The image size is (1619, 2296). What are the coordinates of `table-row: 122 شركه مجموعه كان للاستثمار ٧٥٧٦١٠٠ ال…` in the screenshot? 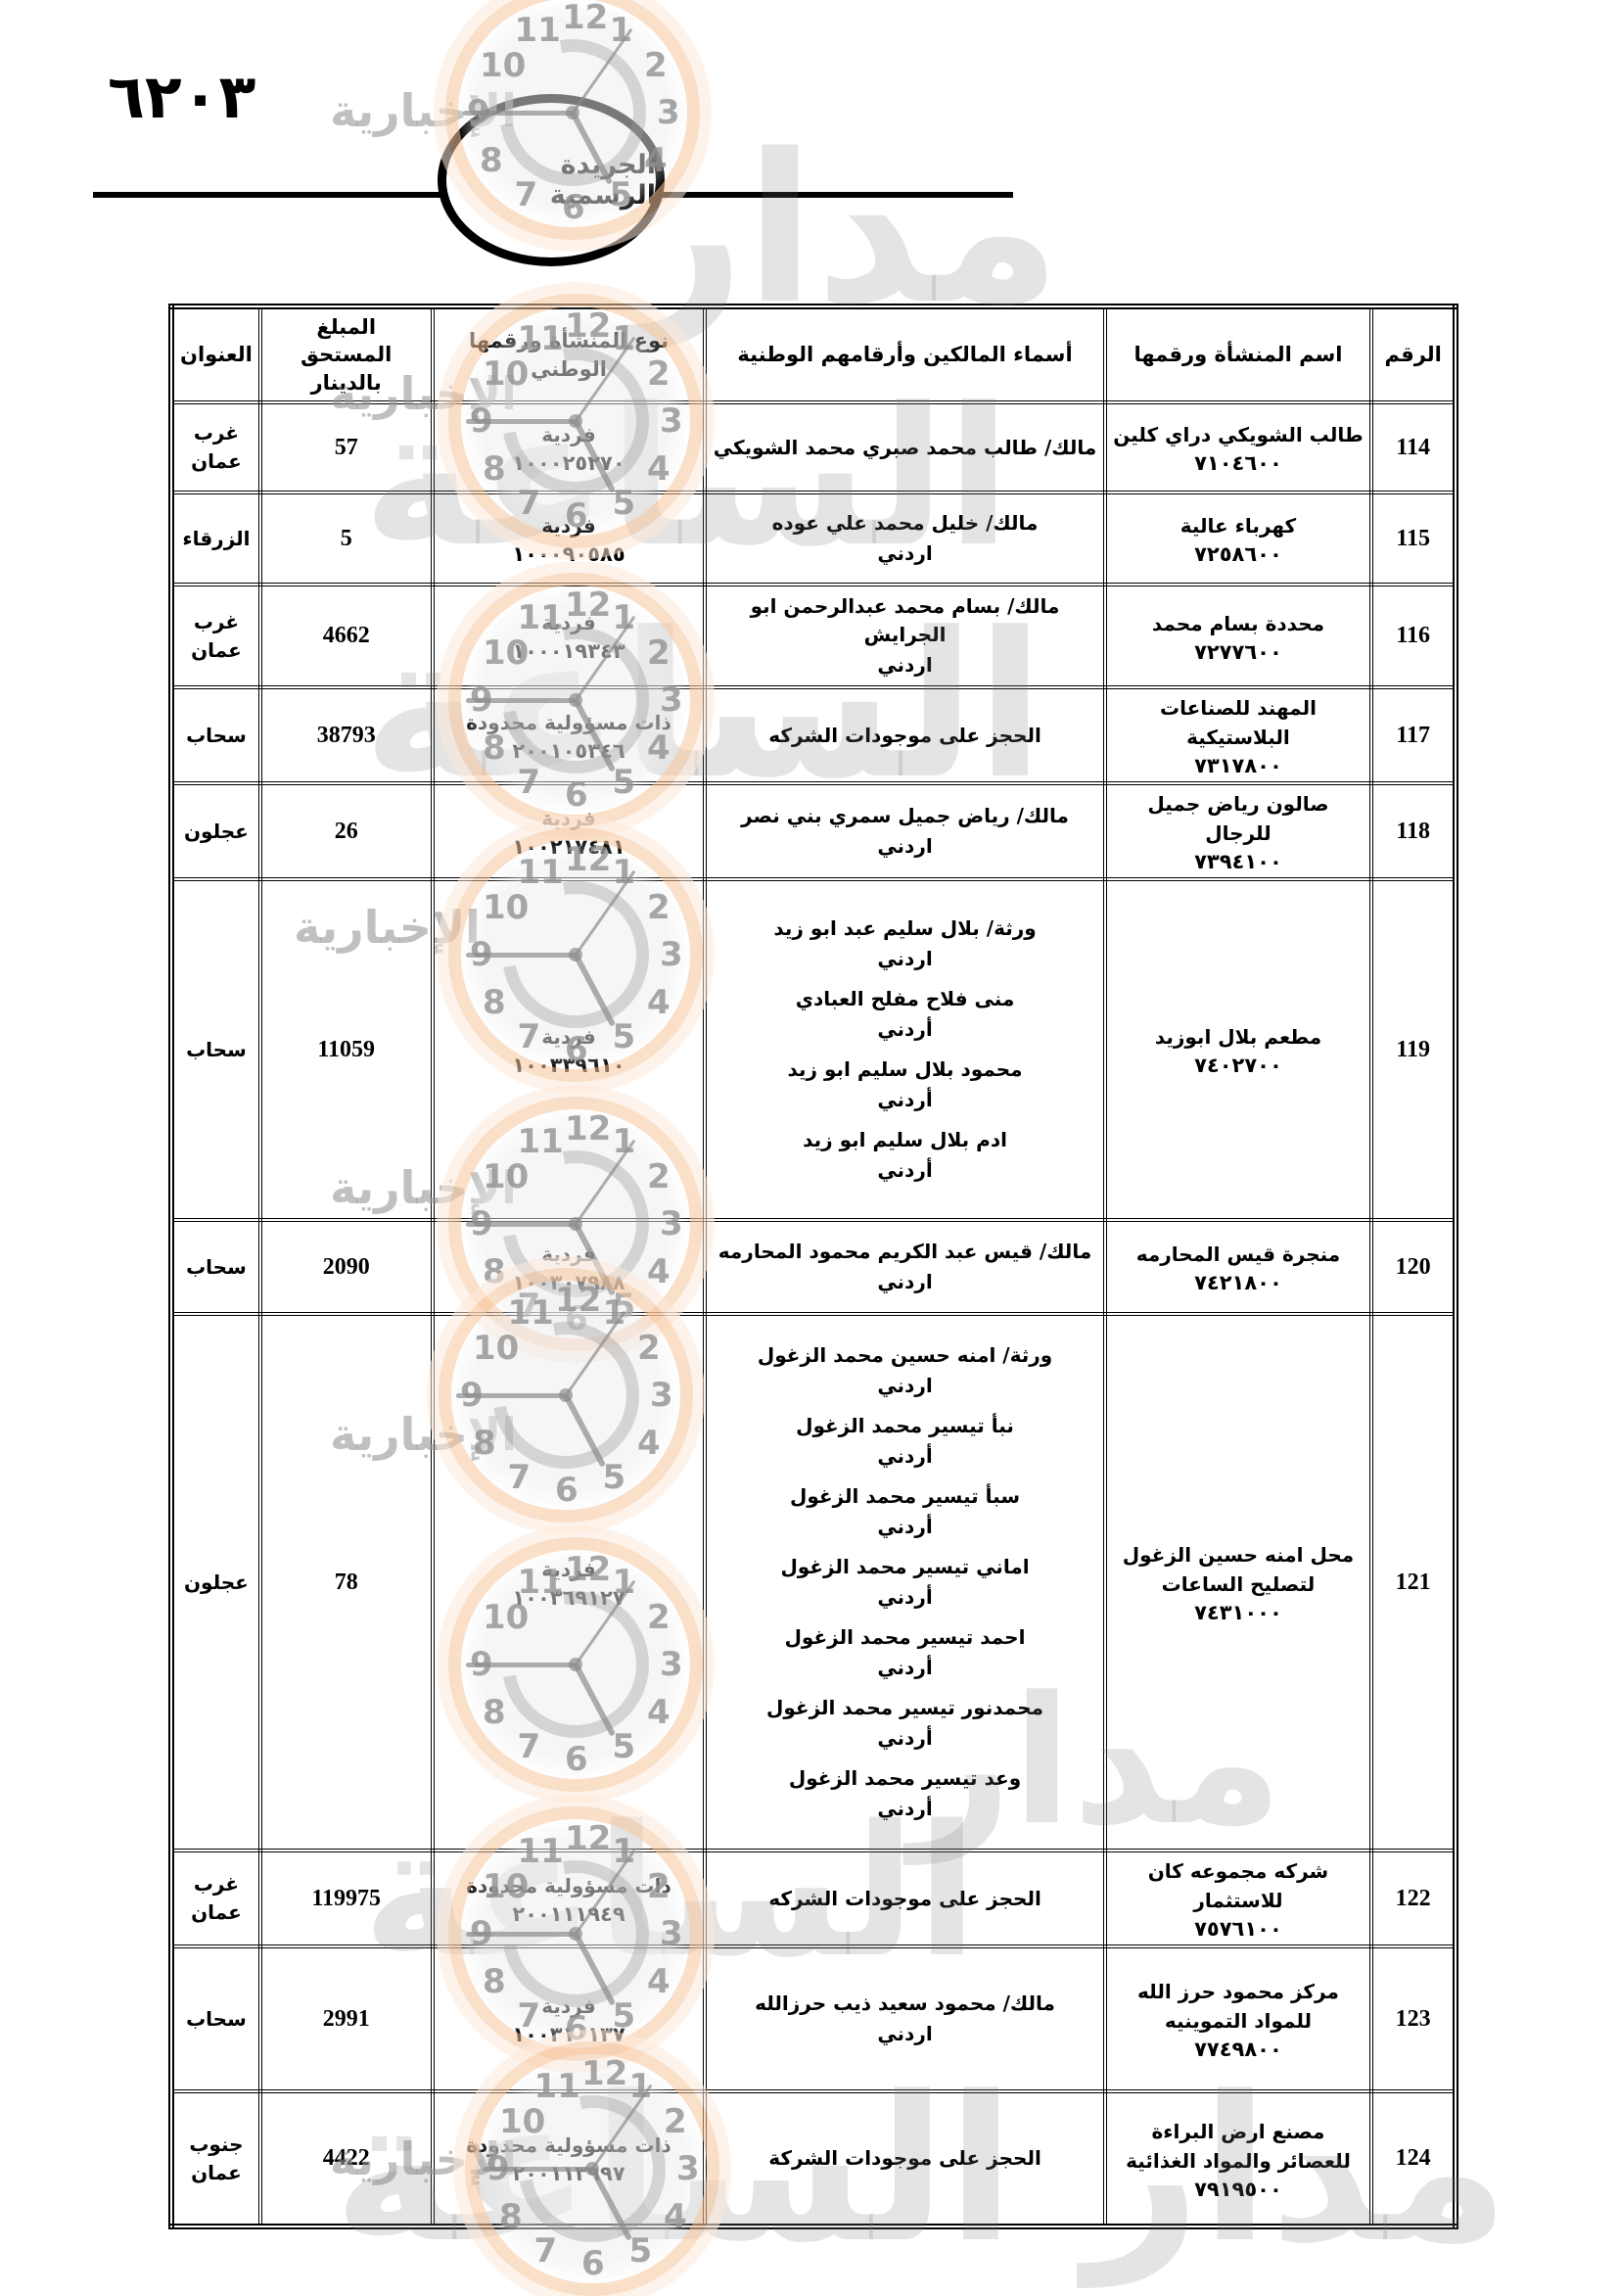 It's located at (813, 1899).